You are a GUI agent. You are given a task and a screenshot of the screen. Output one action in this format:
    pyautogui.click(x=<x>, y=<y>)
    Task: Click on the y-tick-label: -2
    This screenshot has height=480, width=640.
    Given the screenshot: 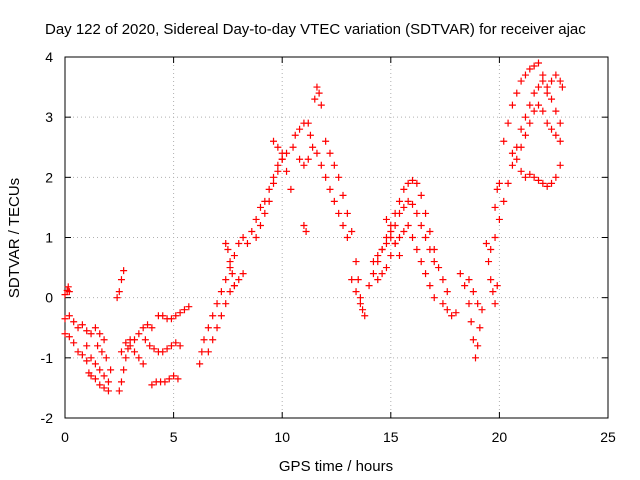 What is the action you would take?
    pyautogui.click(x=47, y=418)
    